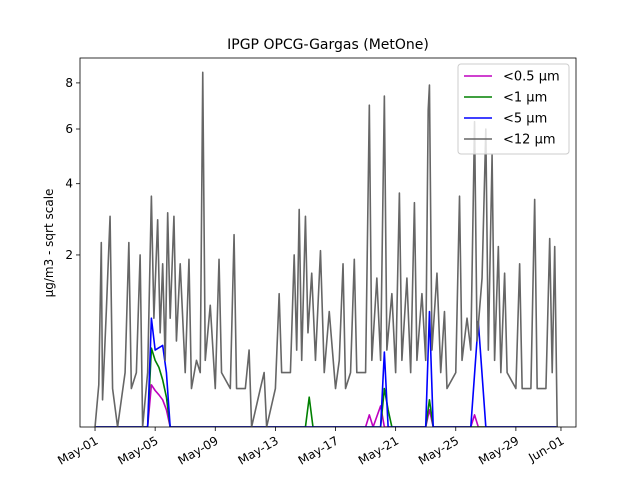  What do you see at coordinates (69, 255) in the screenshot?
I see `y-tick-label-0: 2` at bounding box center [69, 255].